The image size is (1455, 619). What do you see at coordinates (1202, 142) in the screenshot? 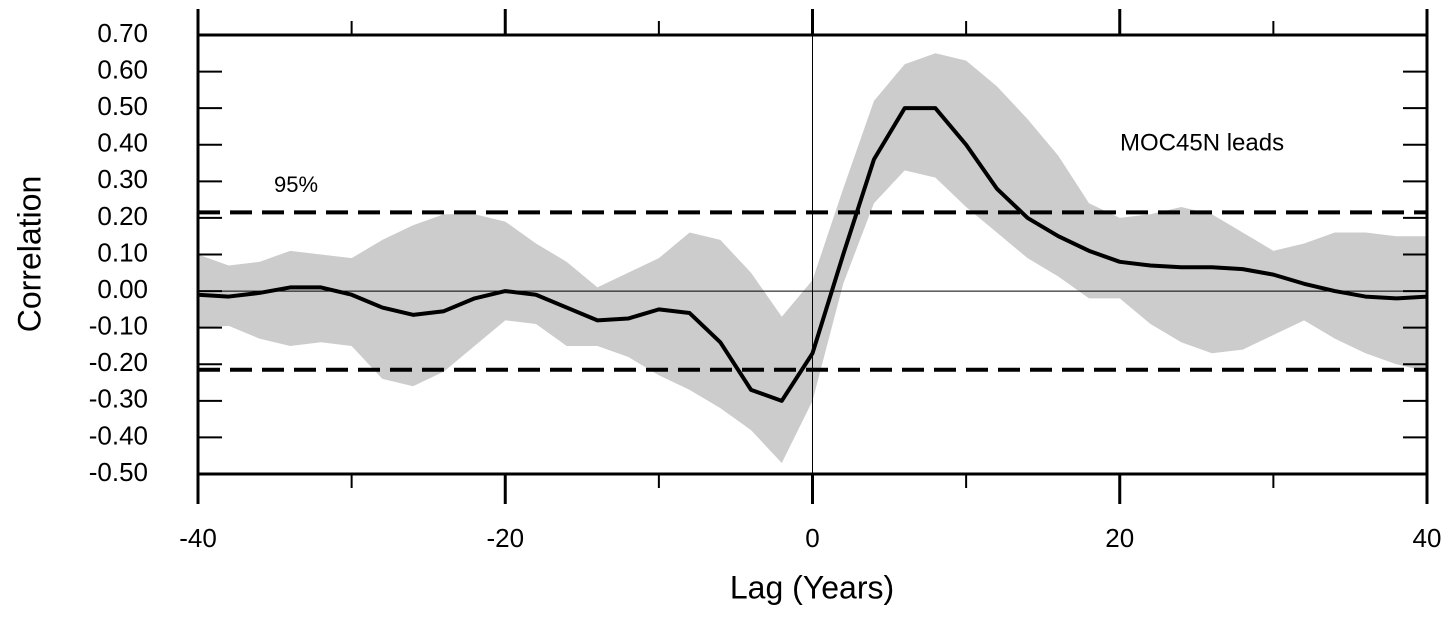
I see `annotation: MOC45N leads` at bounding box center [1202, 142].